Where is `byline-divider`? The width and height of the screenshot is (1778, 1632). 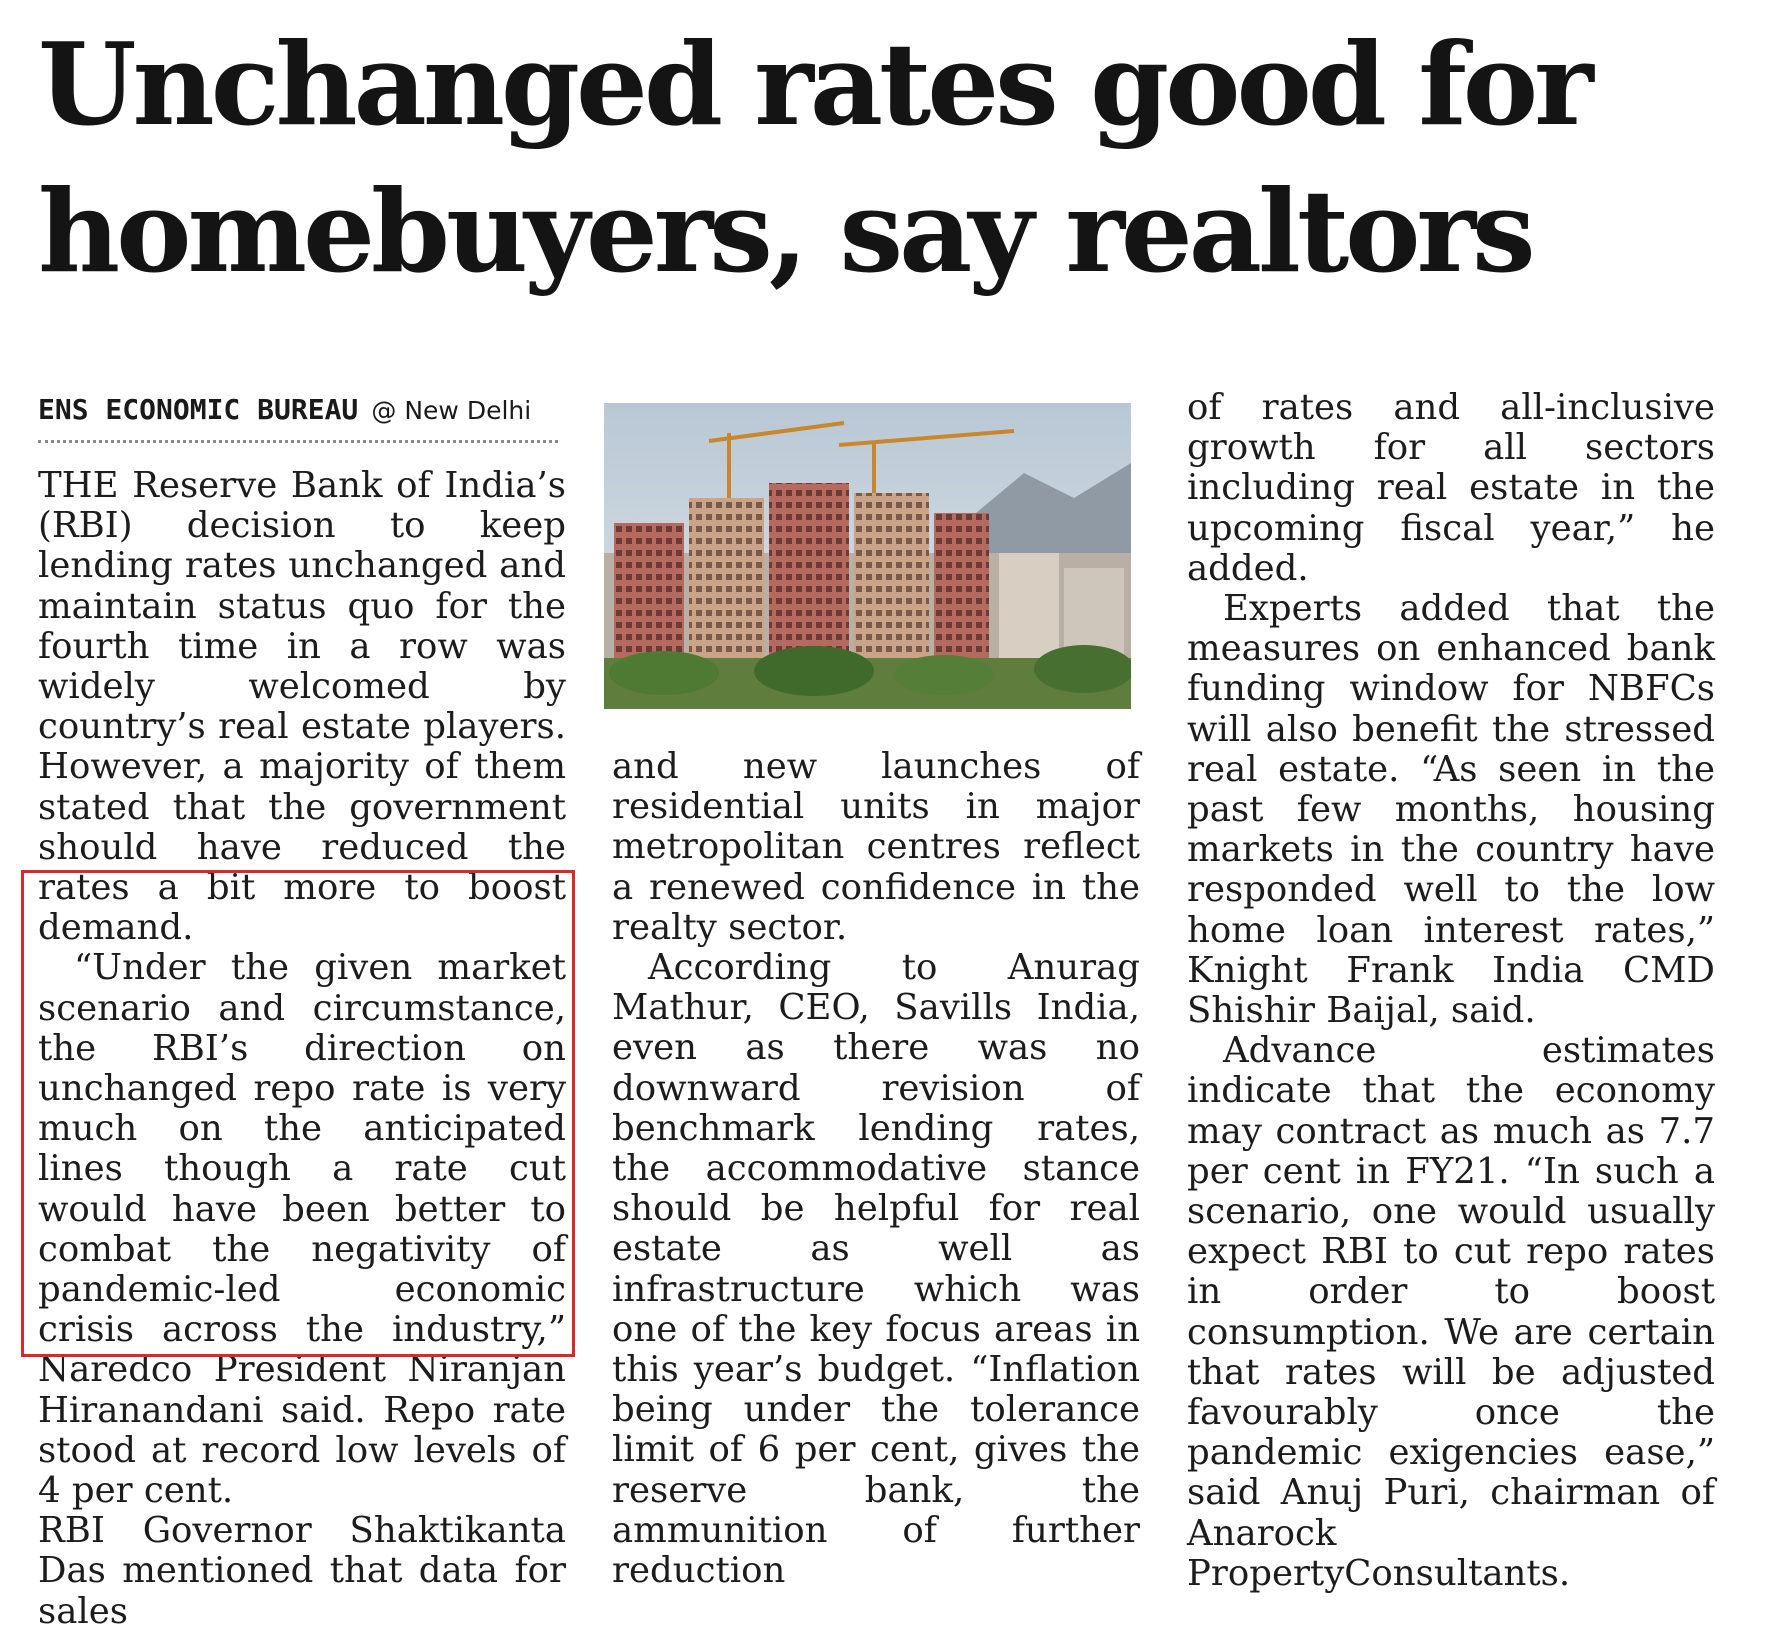
byline-divider is located at coordinates (298, 441).